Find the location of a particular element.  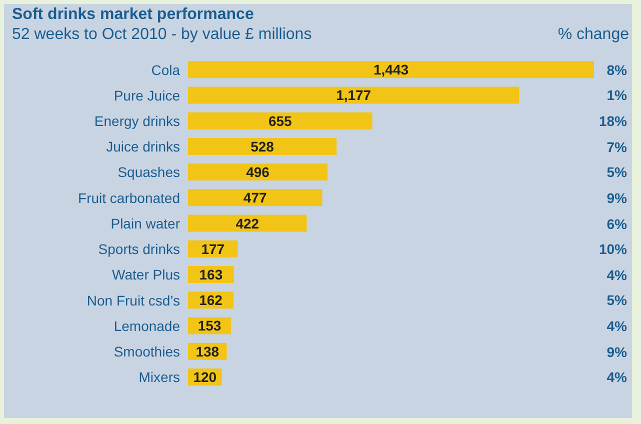

data-label: 655 is located at coordinates (280, 120).